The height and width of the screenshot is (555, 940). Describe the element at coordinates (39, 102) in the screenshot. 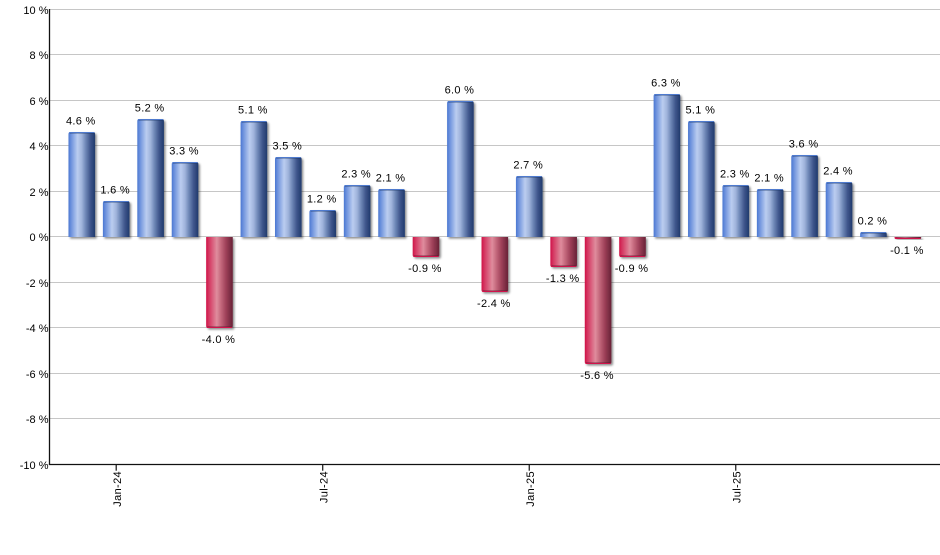

I see `svg-text: 6 %` at that location.